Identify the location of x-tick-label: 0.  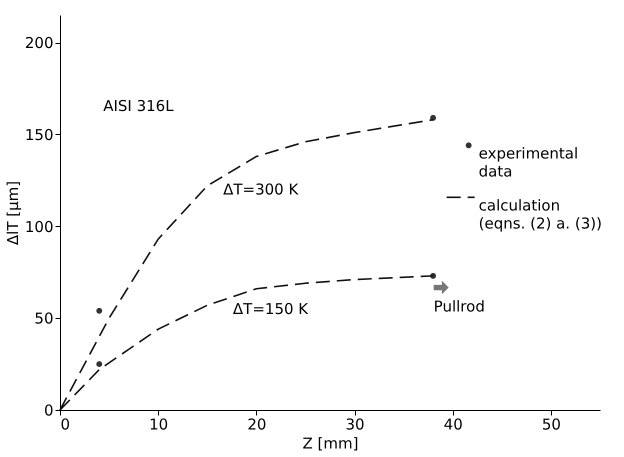
(65, 425).